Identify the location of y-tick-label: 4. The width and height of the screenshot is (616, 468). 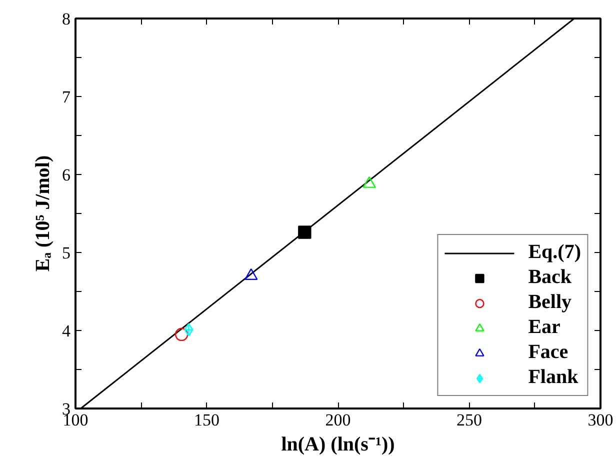
(66, 331).